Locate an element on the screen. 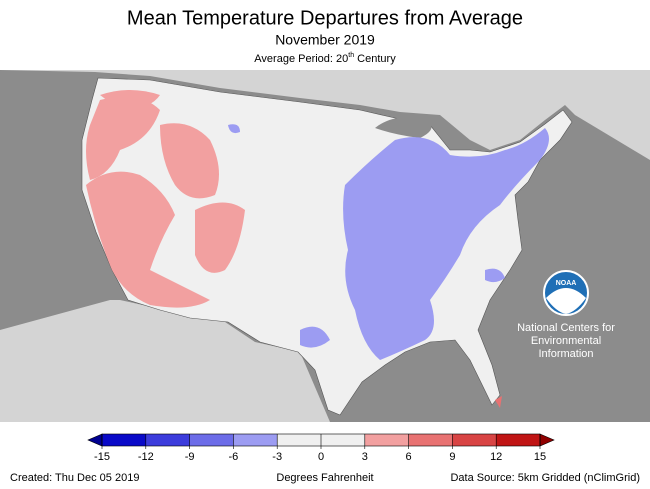  warm-anomaly is located at coordinates (498, 402).